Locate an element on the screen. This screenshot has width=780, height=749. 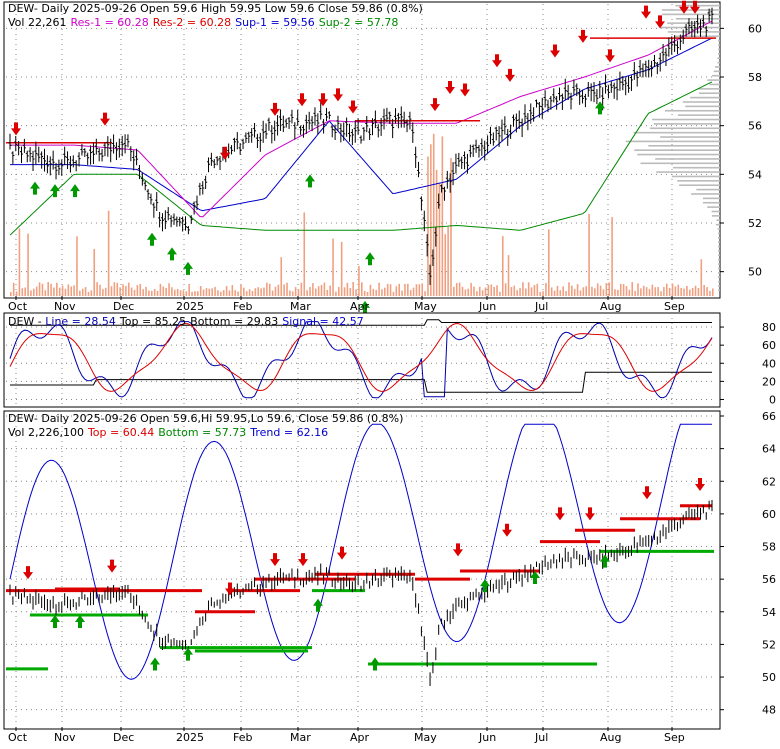
x-tick-label: Nov is located at coordinates (65, 737).